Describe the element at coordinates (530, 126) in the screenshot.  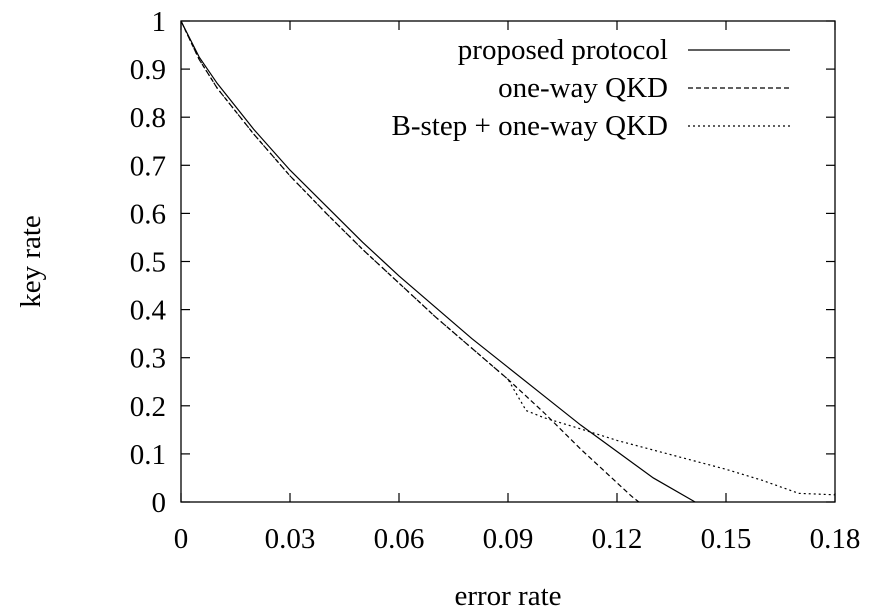
I see `legend-label: B-step + one-way QKD` at that location.